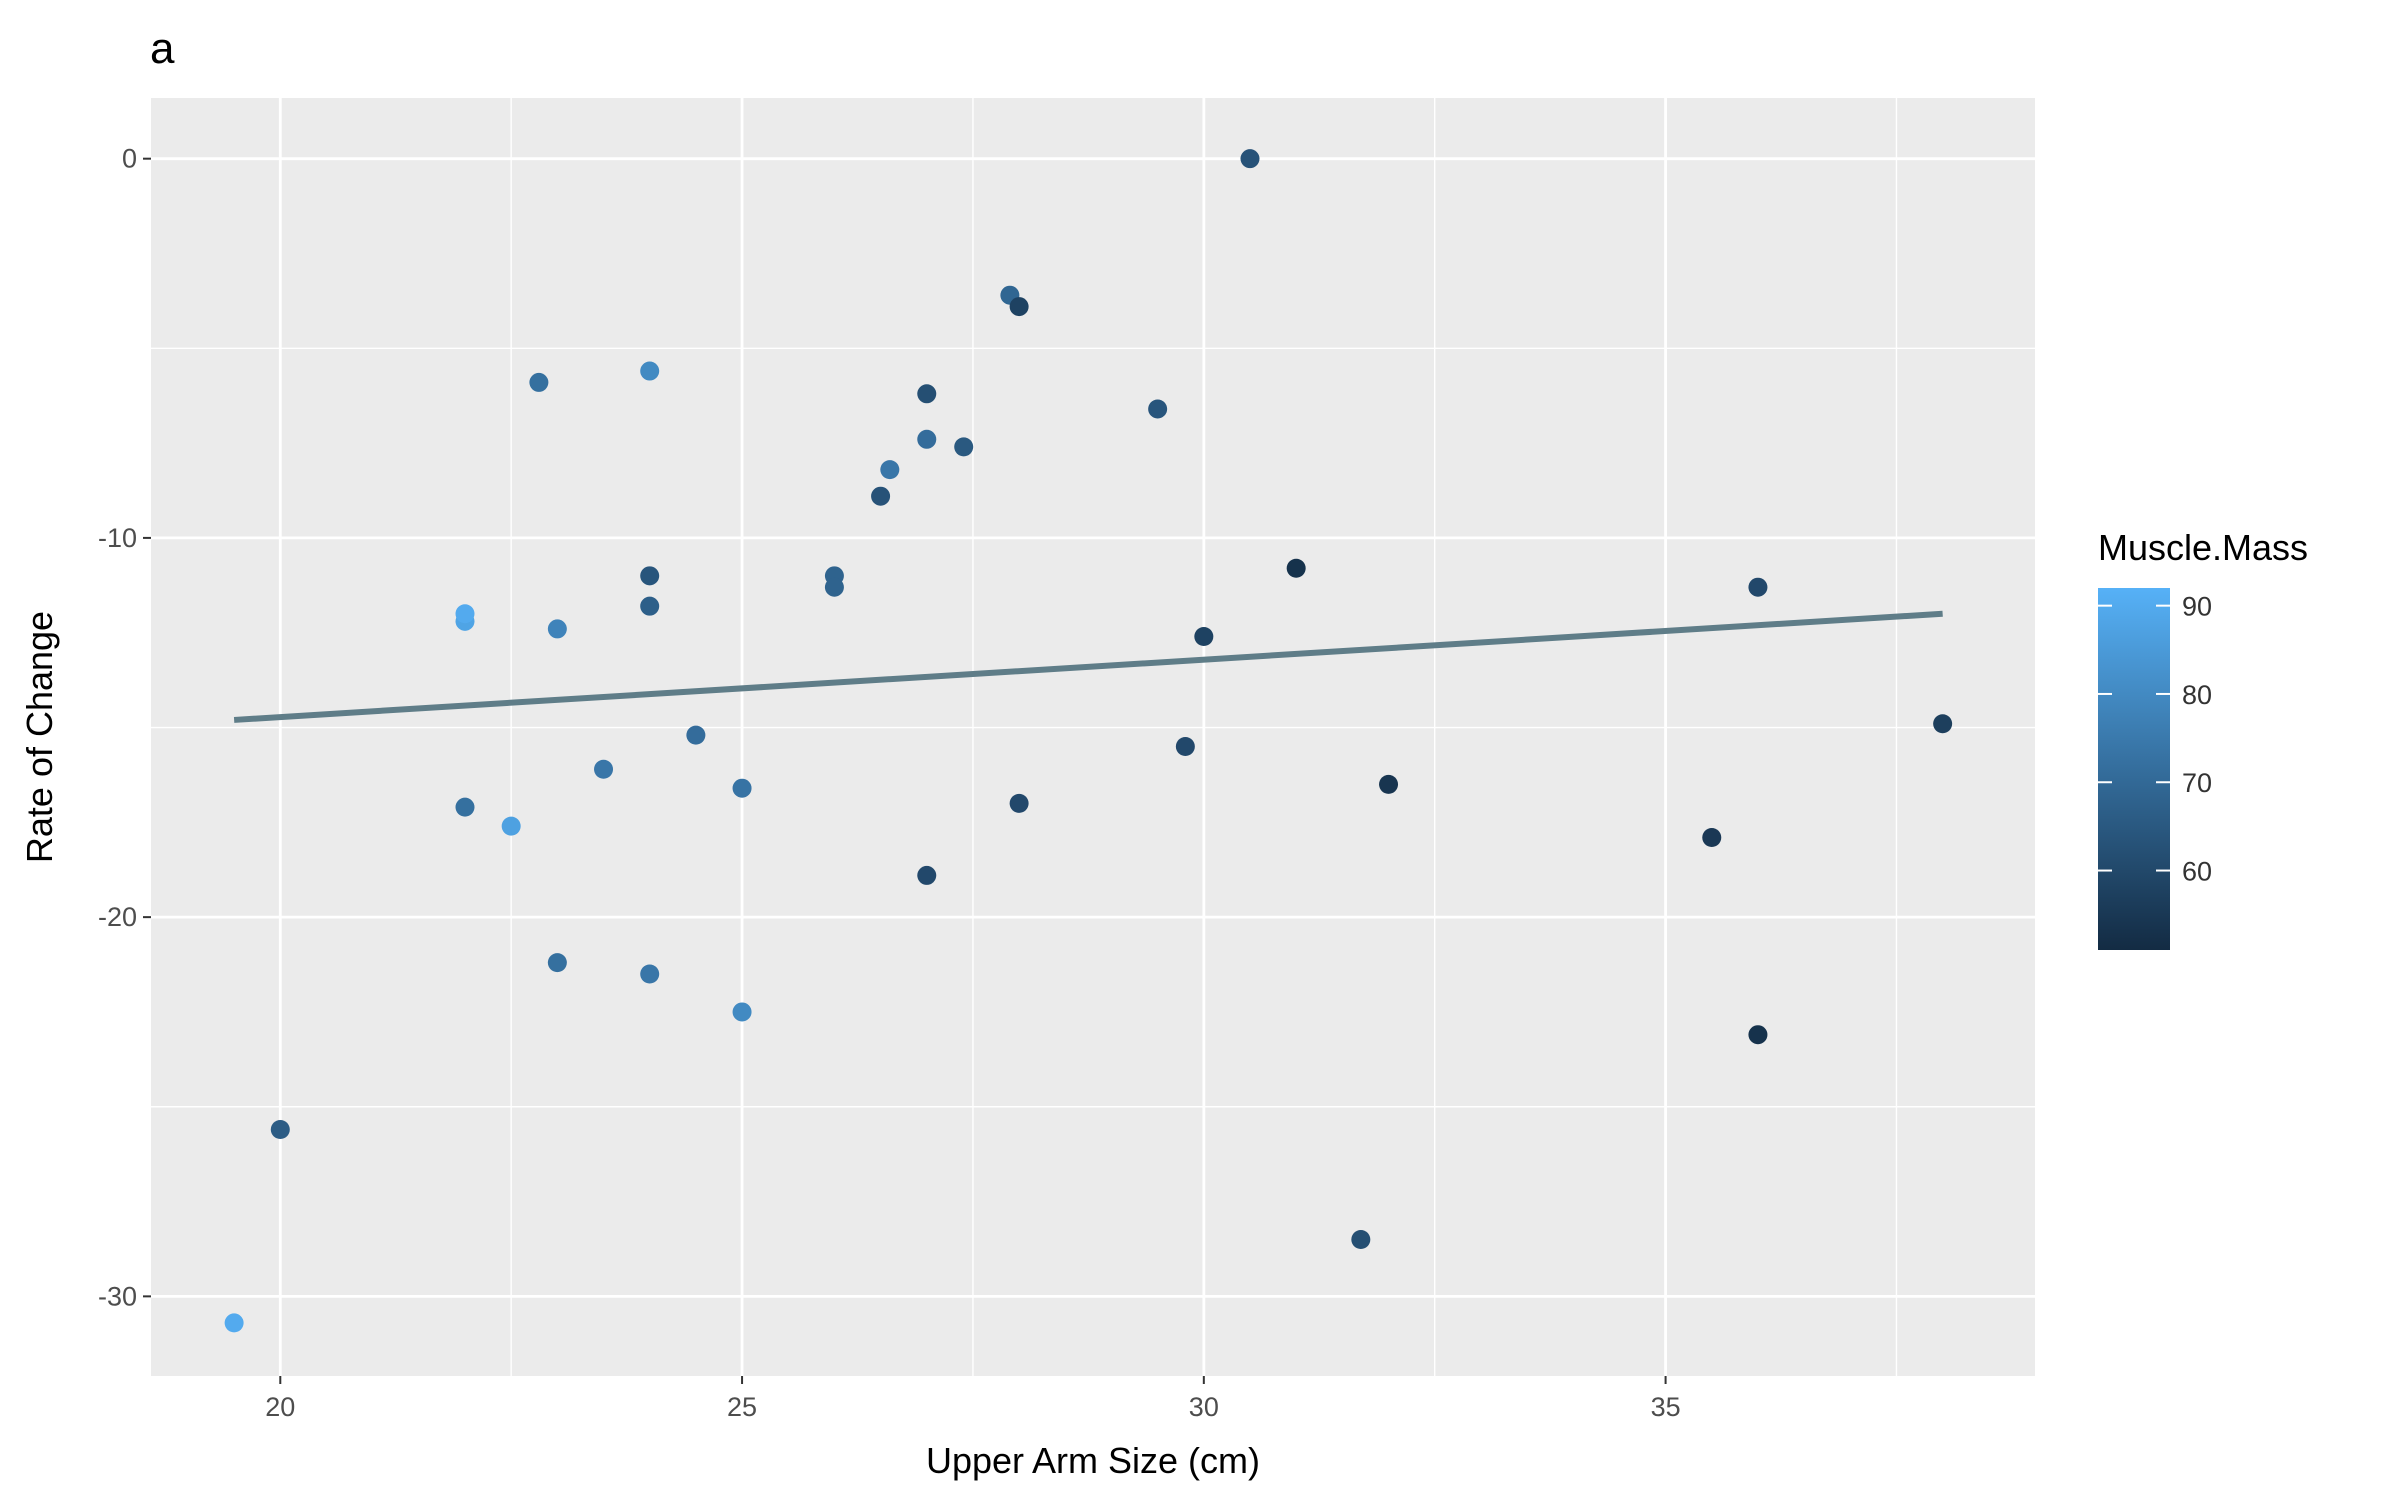 Image resolution: width=2400 pixels, height=1500 pixels. Describe the element at coordinates (162, 48) in the screenshot. I see `panel-tag: a` at that location.